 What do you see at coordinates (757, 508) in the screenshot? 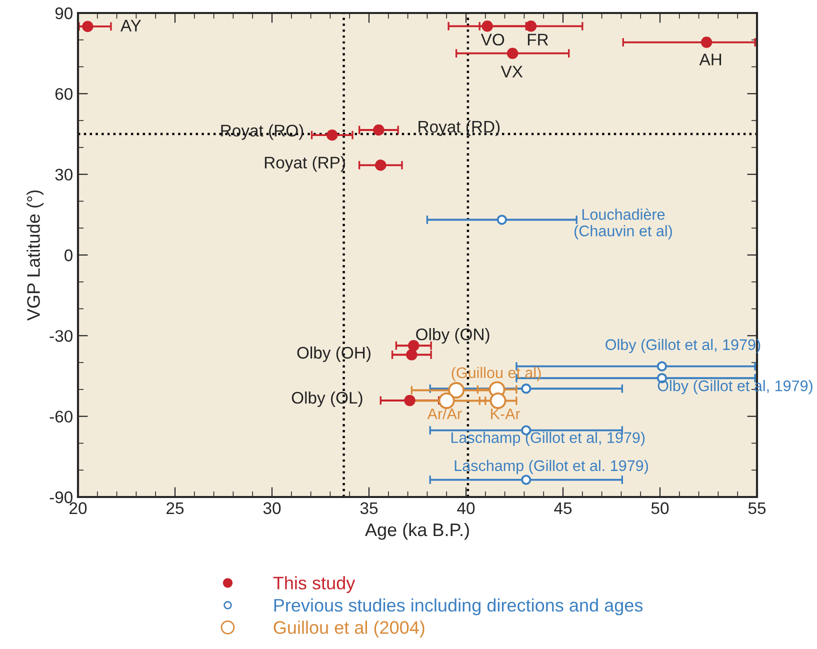
I see `x-tick-label: 55` at bounding box center [757, 508].